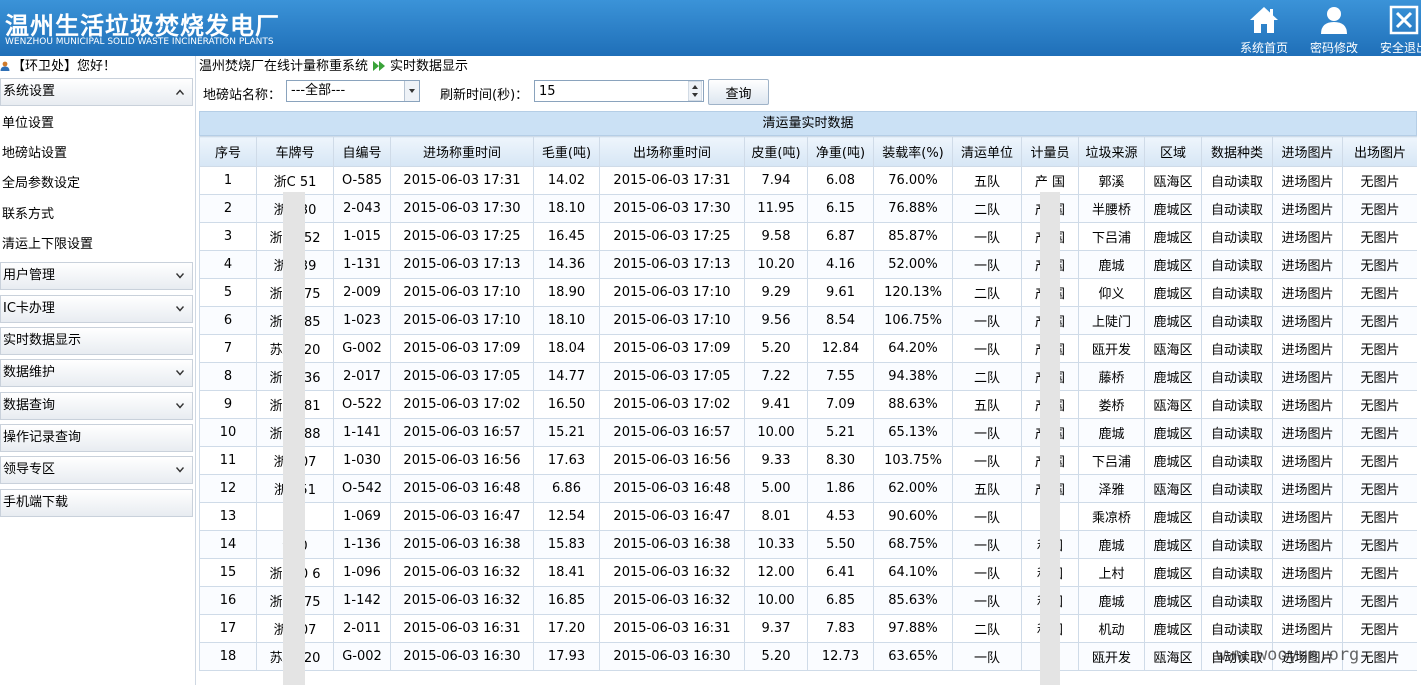 The height and width of the screenshot is (685, 1421). I want to click on sidebar-group-mobile-download: 手机端下载, so click(96, 503).